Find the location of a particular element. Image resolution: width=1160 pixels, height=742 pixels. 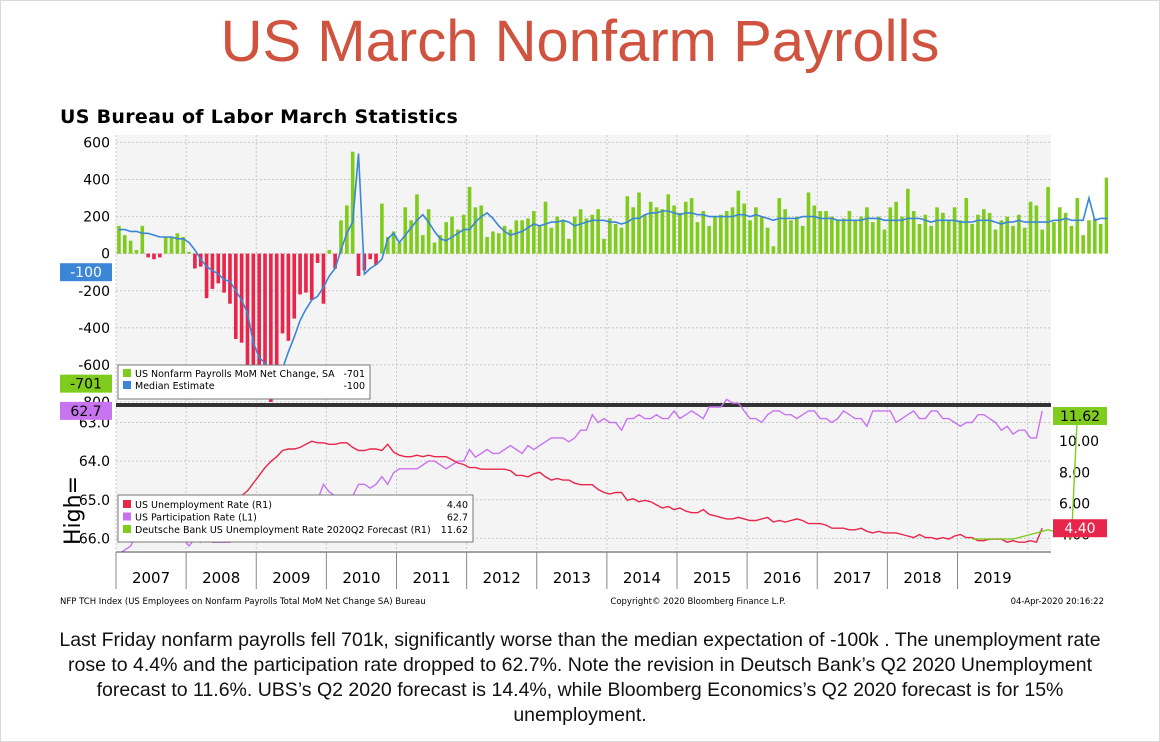

top-y-tick-label: -400 is located at coordinates (94, 329).